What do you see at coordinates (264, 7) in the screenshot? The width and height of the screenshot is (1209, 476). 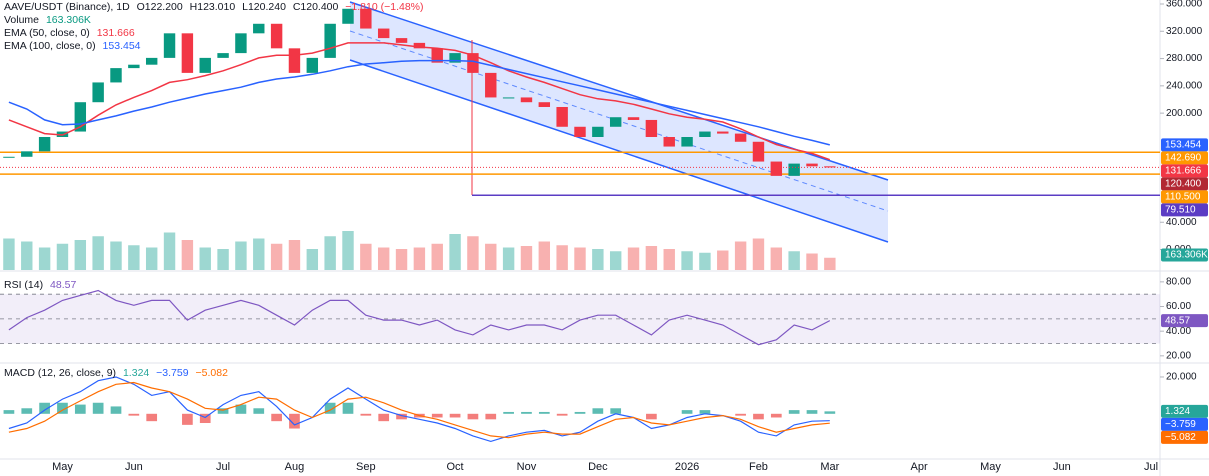 I see `ohlc: L120.240` at bounding box center [264, 7].